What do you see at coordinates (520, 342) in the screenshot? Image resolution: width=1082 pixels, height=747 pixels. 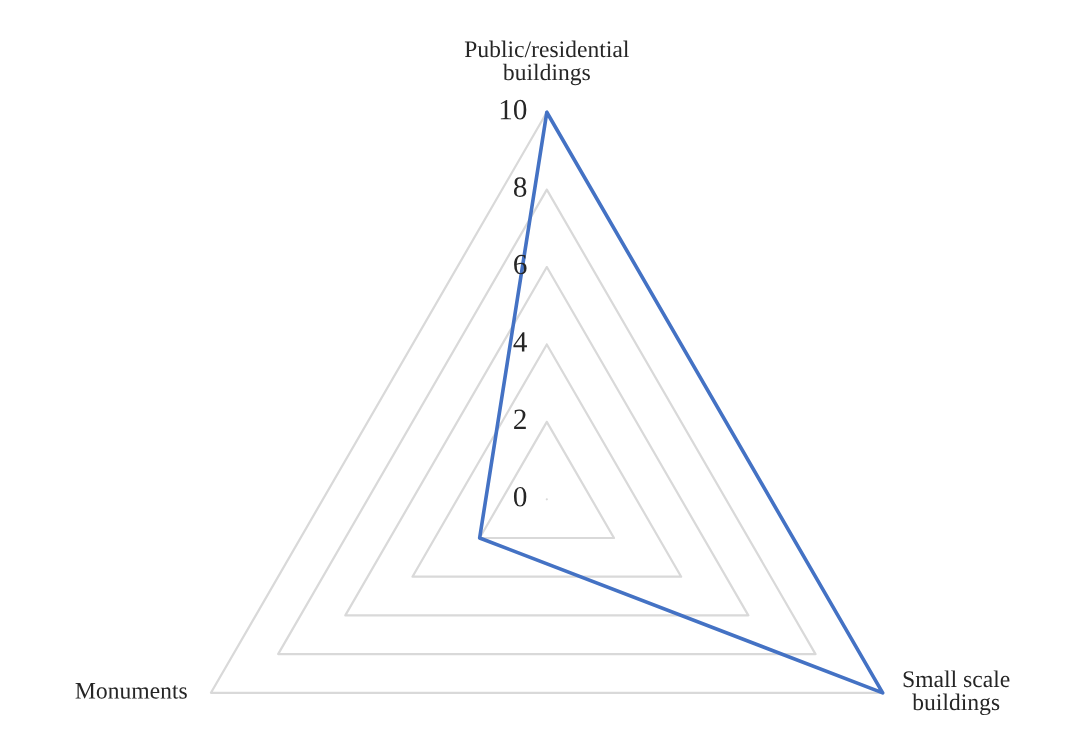 I see `y-tick-label: 4` at bounding box center [520, 342].